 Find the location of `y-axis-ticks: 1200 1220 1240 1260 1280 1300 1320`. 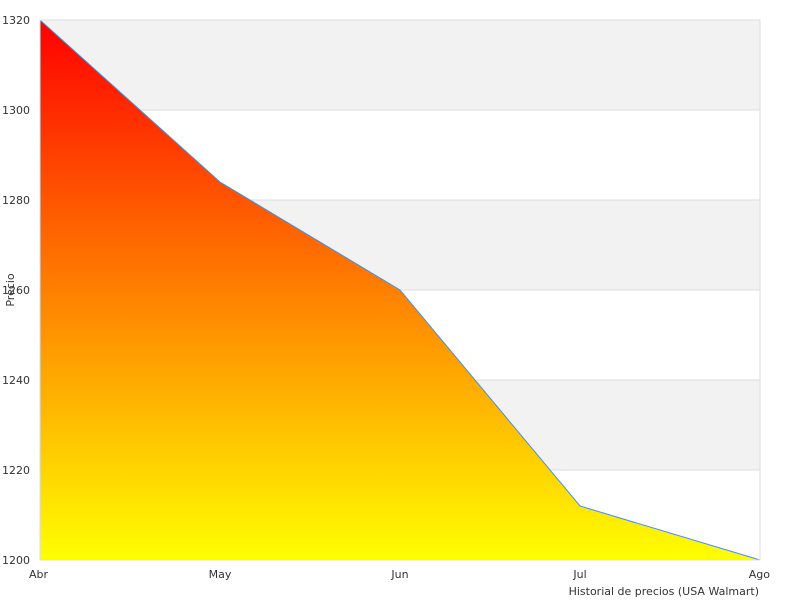

y-axis-ticks: 1200 1220 1240 1260 1280 1300 1320 is located at coordinates (16, 290).